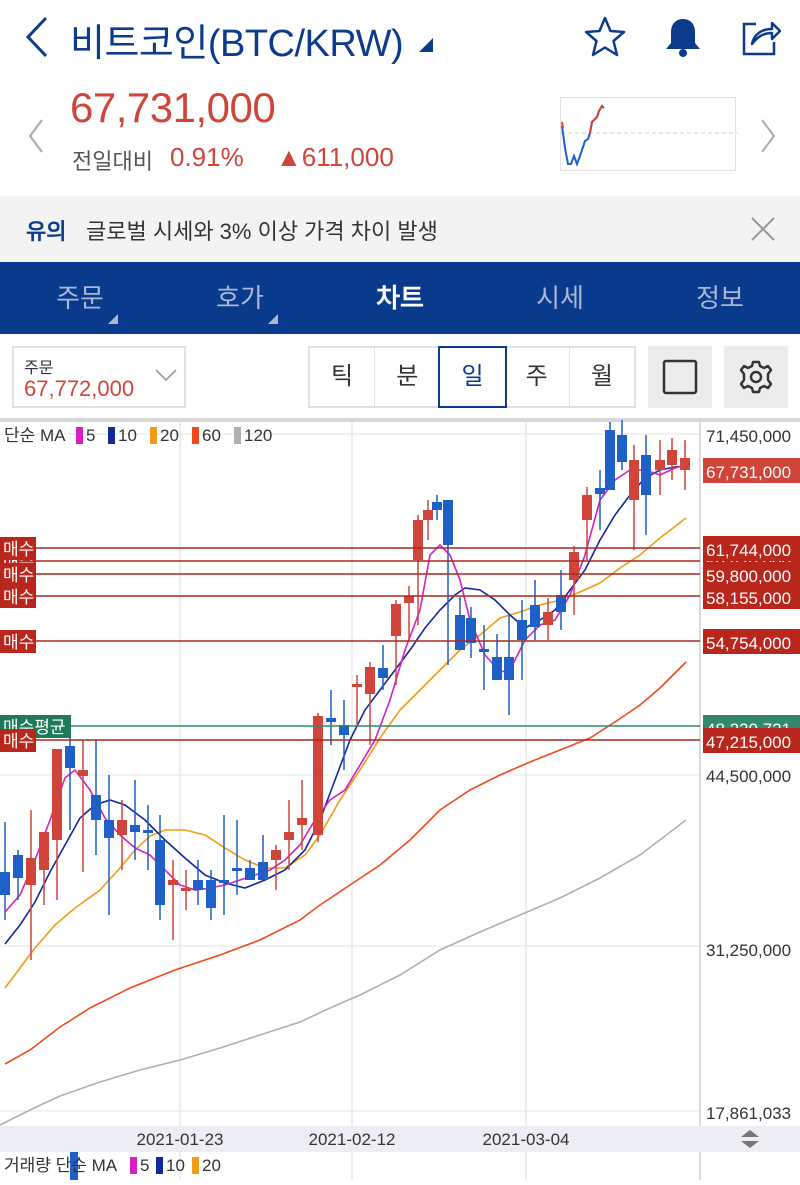 The width and height of the screenshot is (800, 1185). Describe the element at coordinates (763, 229) in the screenshot. I see `close-icon` at that location.